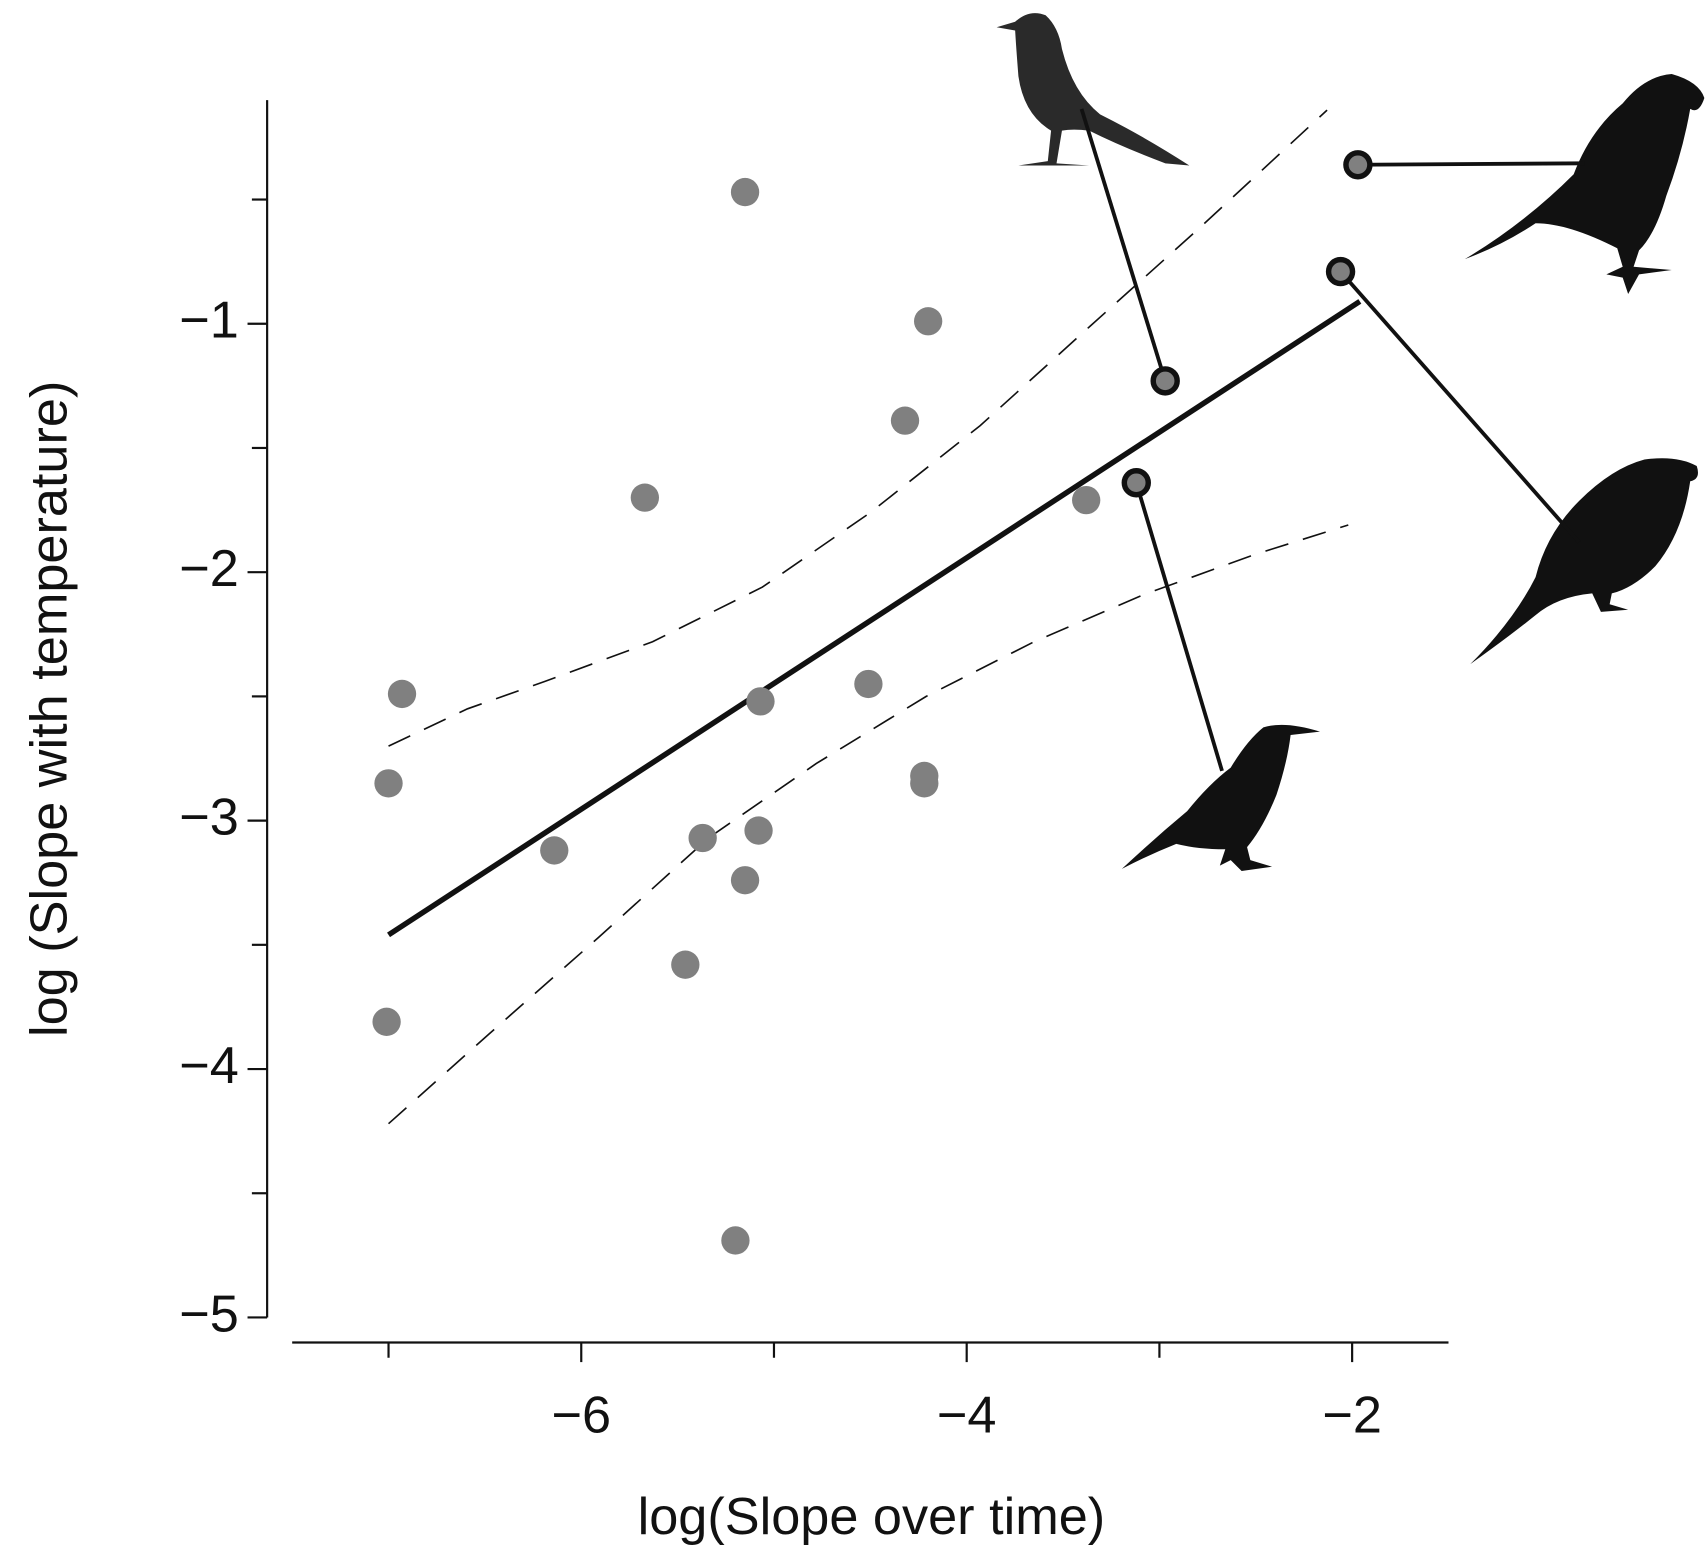  What do you see at coordinates (1584, 184) in the screenshot?
I see `bird-falcon` at bounding box center [1584, 184].